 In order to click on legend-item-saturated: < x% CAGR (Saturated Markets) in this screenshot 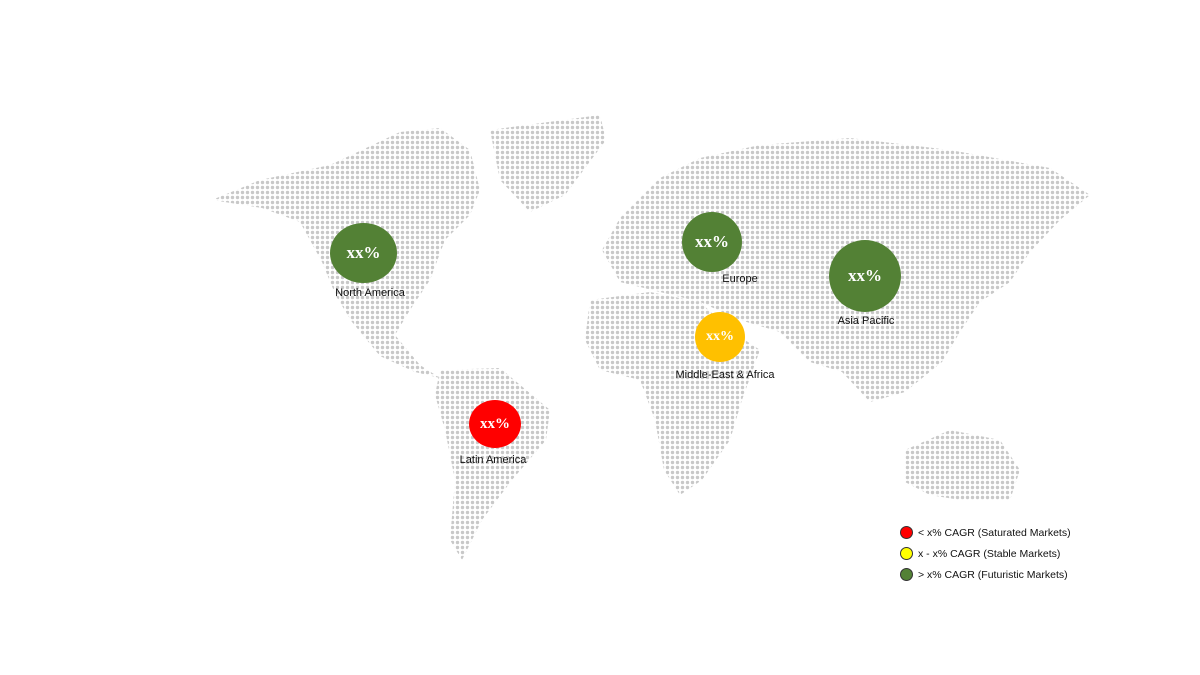, I will do `click(985, 532)`.